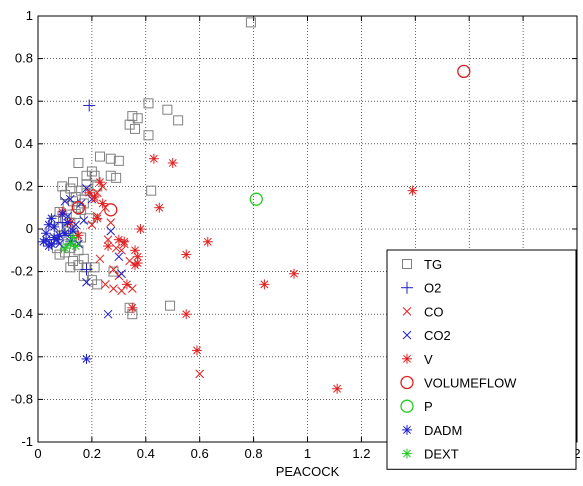 The image size is (583, 486). I want to click on legend-label-co: CO, so click(434, 311).